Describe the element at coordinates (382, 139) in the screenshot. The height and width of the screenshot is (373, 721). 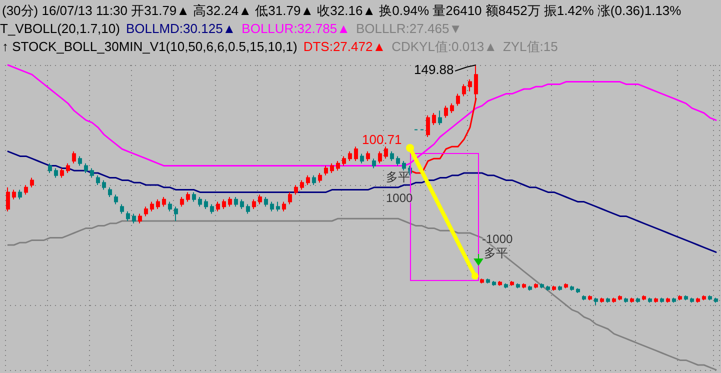
I see `annotation: 100.71` at that location.